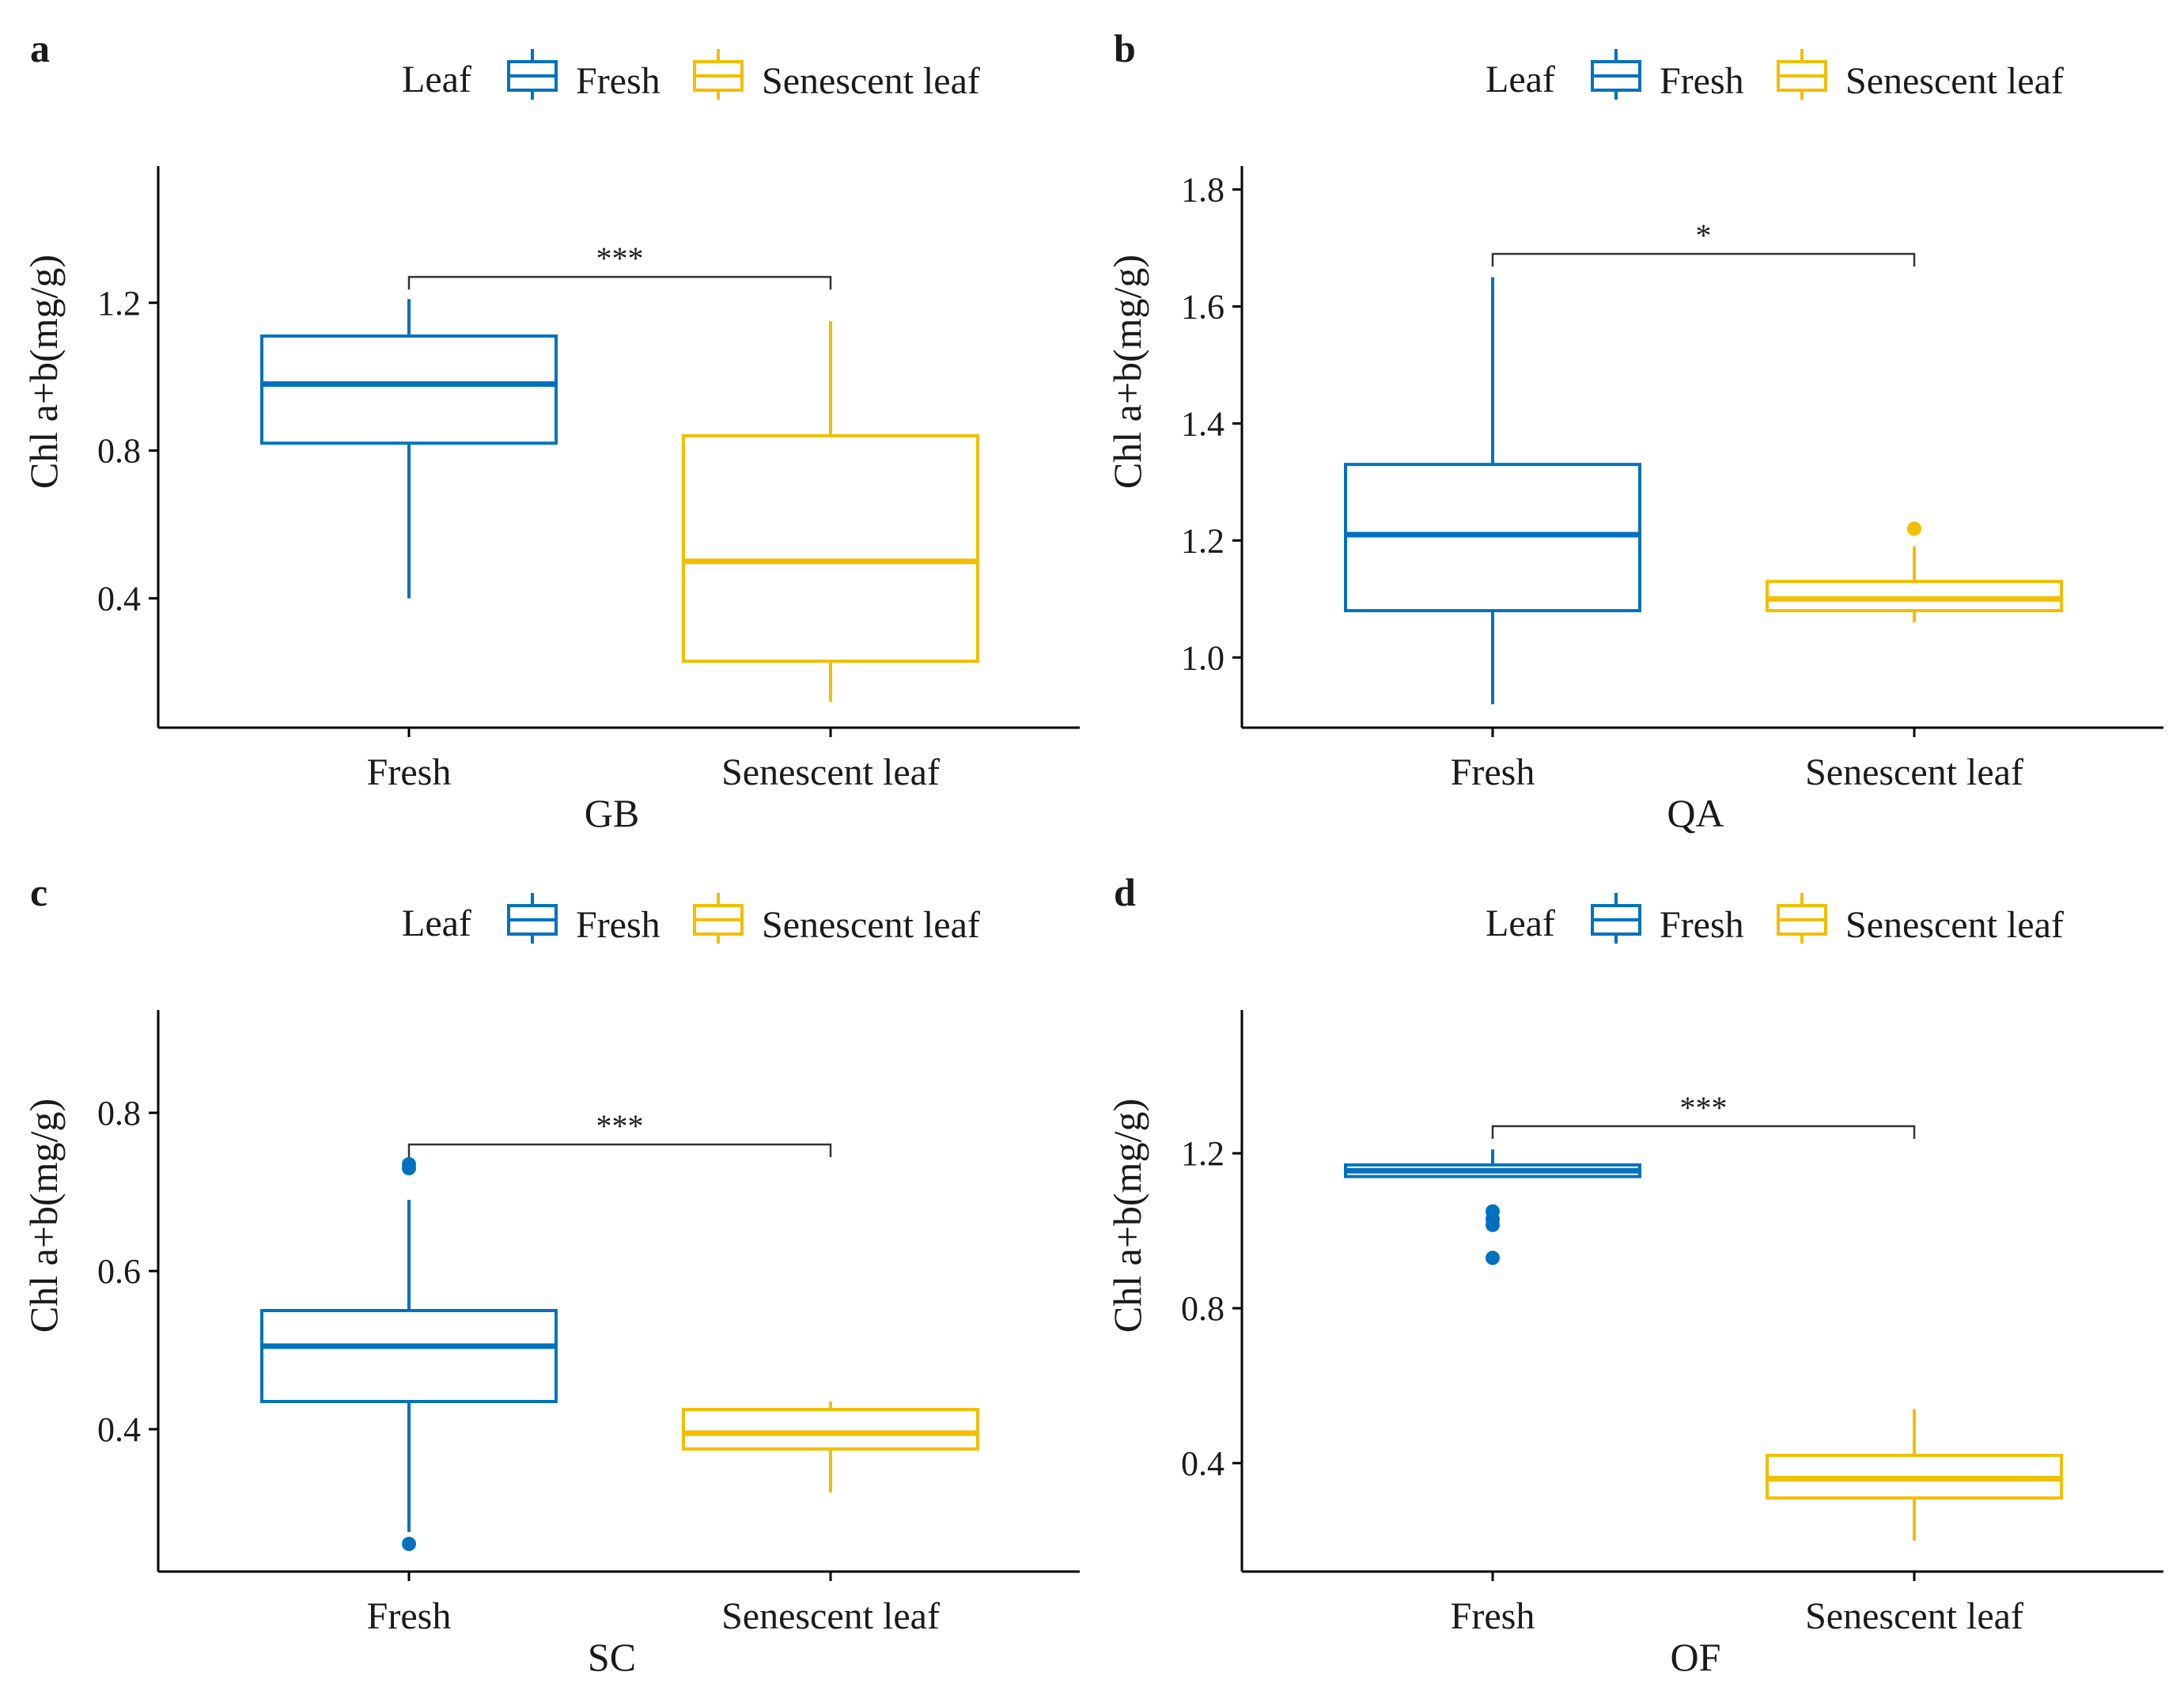 Image resolution: width=2184 pixels, height=1691 pixels. I want to click on significance-label: *, so click(1704, 235).